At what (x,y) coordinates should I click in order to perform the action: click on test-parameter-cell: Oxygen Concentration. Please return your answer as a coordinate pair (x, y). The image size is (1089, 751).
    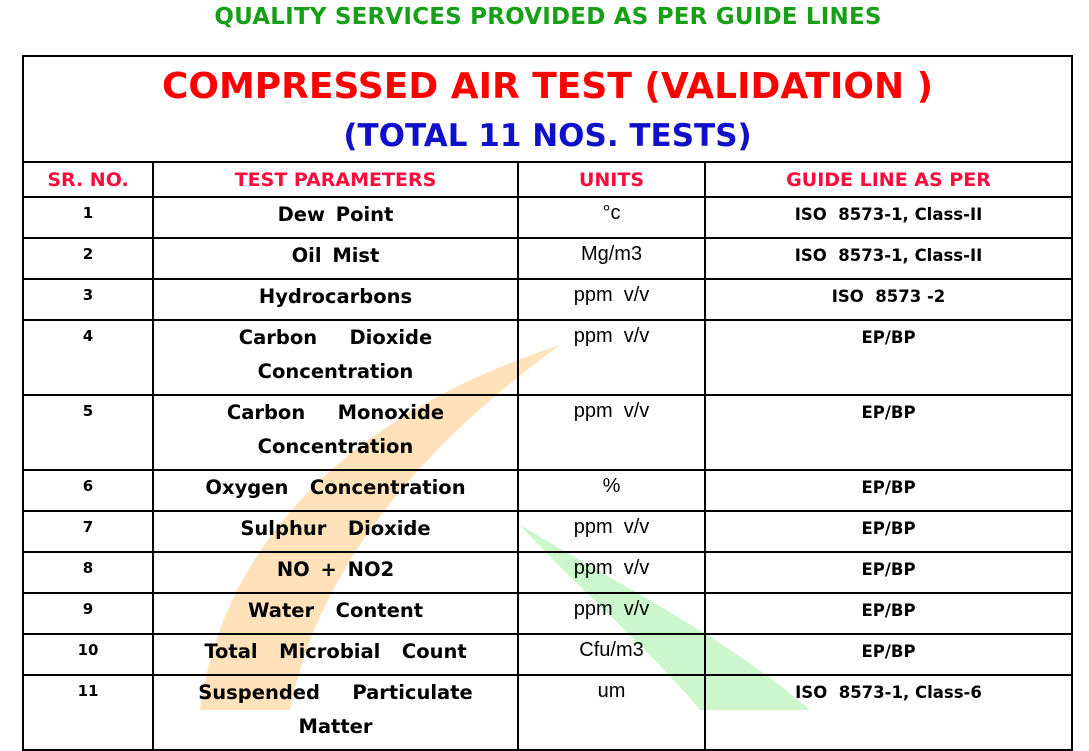
    Looking at the image, I should click on (335, 490).